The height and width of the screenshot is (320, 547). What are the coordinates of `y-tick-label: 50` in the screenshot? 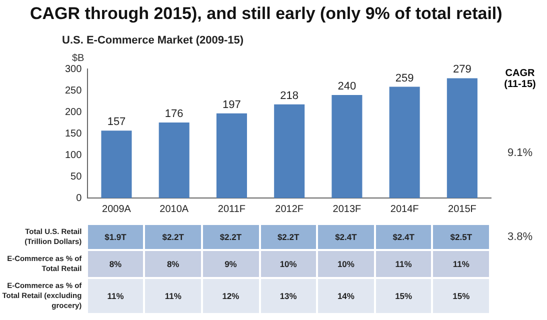 It's located at (76, 176).